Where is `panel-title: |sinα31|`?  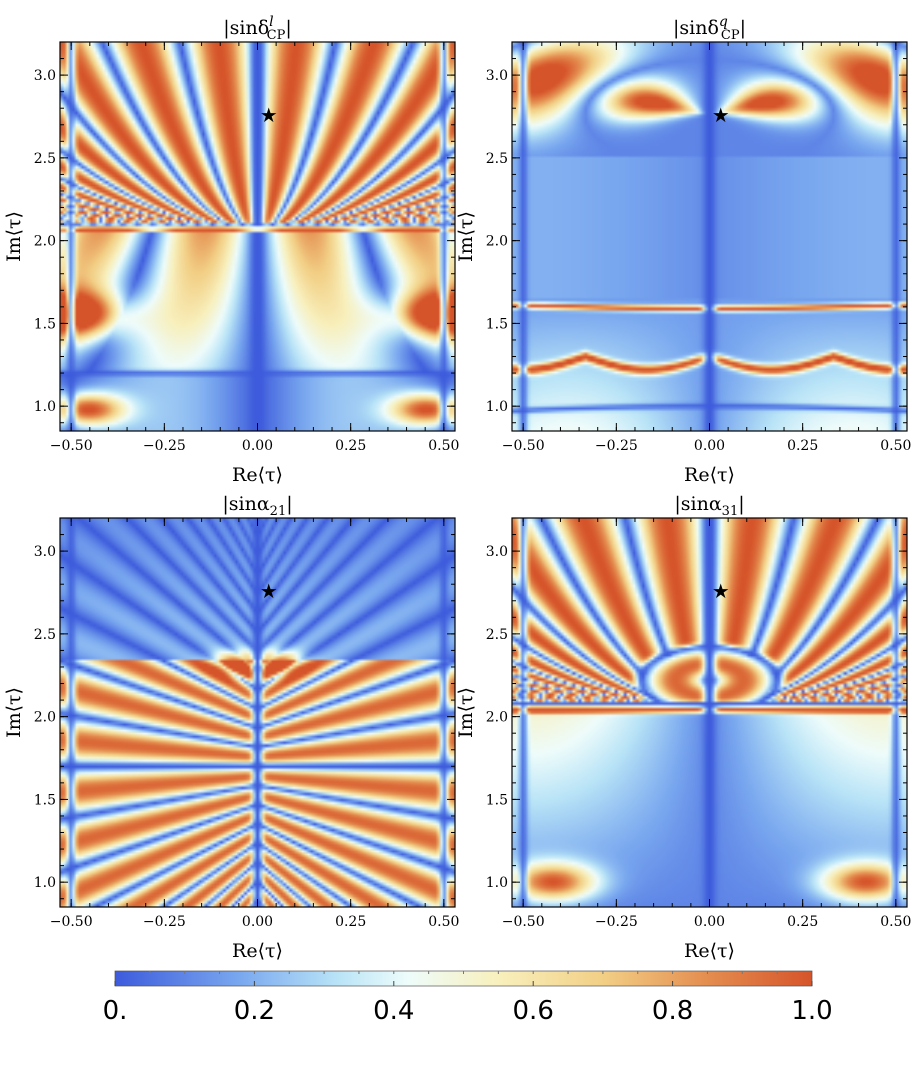
panel-title: |sinα31| is located at coordinates (709, 506).